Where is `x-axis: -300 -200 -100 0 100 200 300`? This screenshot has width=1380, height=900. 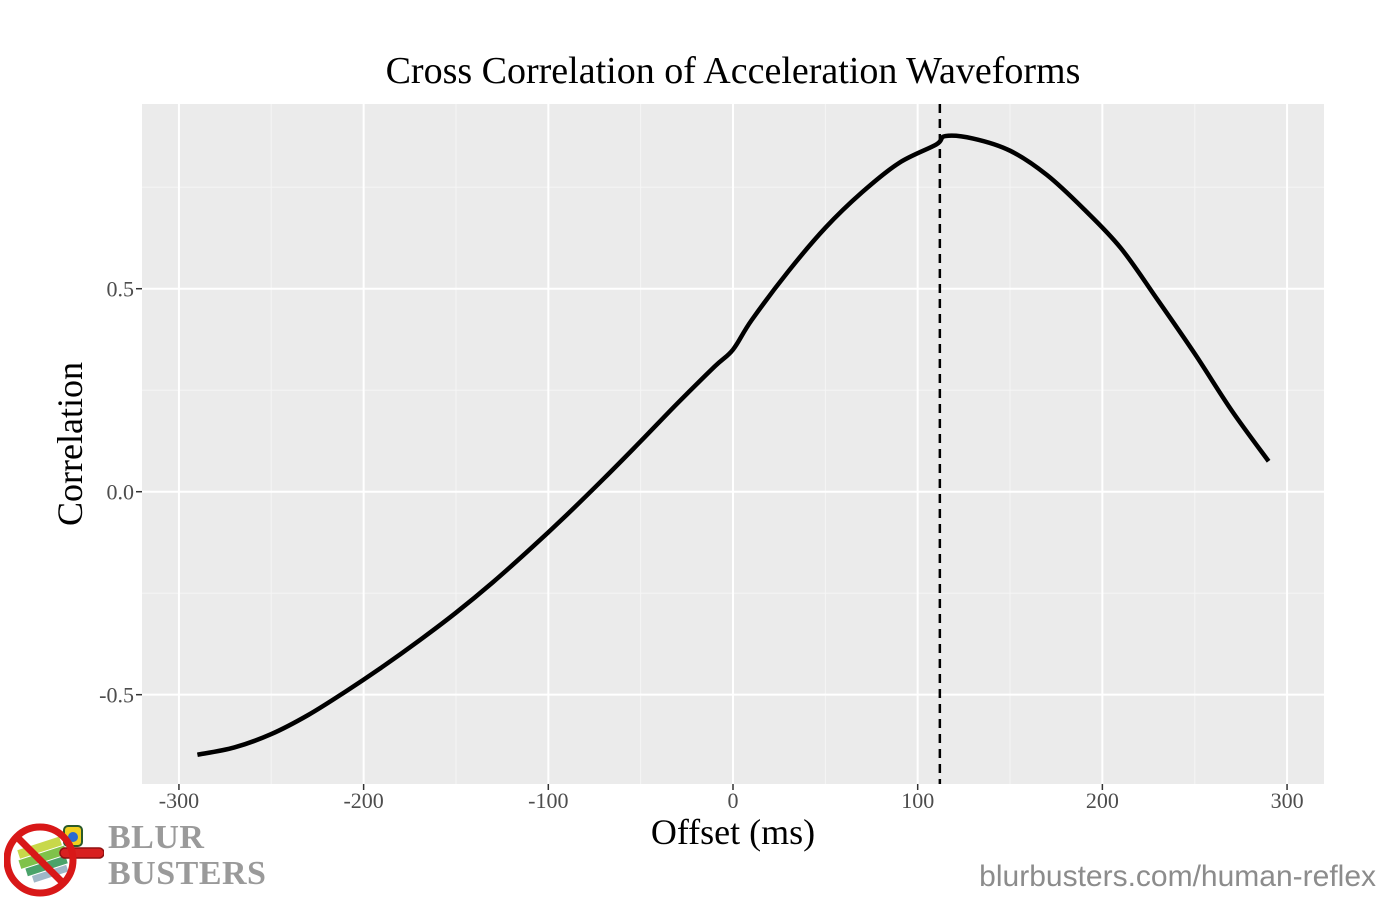 x-axis: -300 -200 -100 0 100 200 300 is located at coordinates (731, 798).